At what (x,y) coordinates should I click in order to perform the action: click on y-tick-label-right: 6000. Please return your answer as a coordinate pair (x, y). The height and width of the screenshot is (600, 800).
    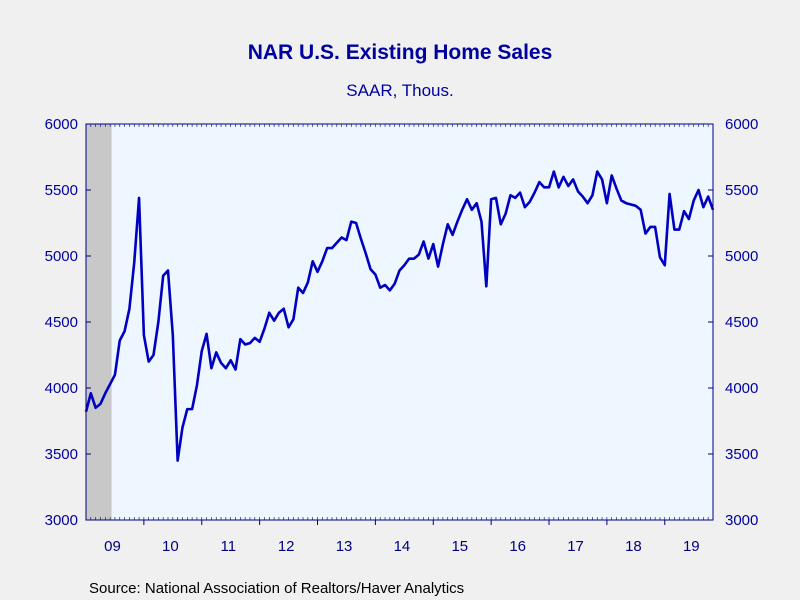
    Looking at the image, I should click on (741, 124).